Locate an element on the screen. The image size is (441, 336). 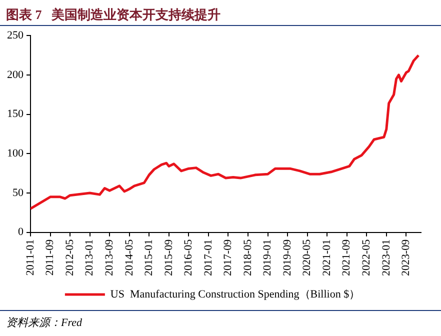
x-tick-label: 2020-05 is located at coordinates (307, 257).